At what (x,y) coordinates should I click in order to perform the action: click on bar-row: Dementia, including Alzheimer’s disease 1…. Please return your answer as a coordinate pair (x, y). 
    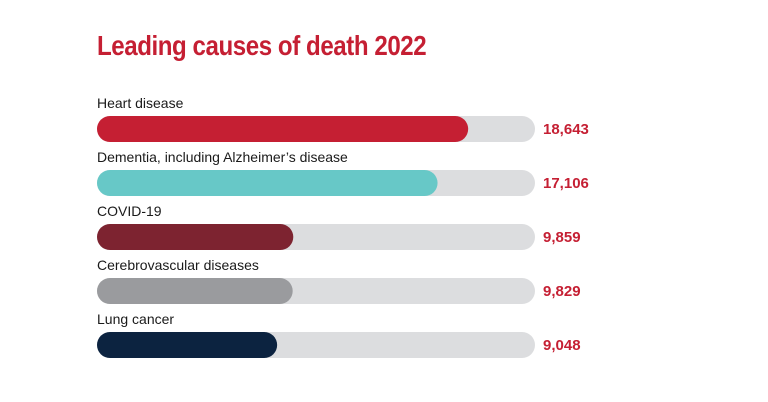
    Looking at the image, I should click on (343, 172).